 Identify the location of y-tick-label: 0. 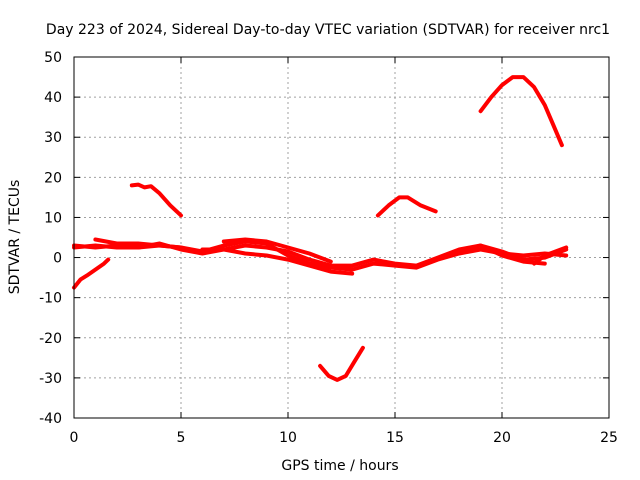
(57, 259).